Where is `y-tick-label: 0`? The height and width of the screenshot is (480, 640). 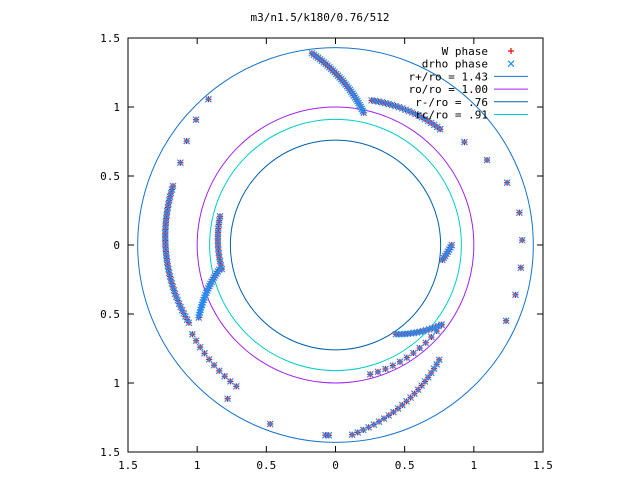
y-tick-label: 0 is located at coordinates (116, 245).